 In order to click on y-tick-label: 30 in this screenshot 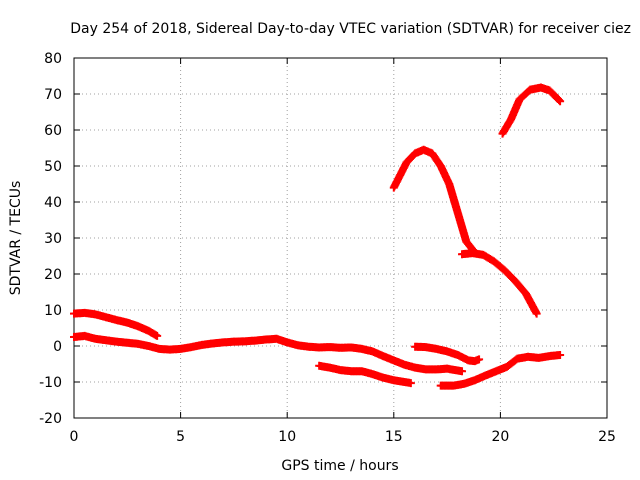, I will do `click(53, 239)`.